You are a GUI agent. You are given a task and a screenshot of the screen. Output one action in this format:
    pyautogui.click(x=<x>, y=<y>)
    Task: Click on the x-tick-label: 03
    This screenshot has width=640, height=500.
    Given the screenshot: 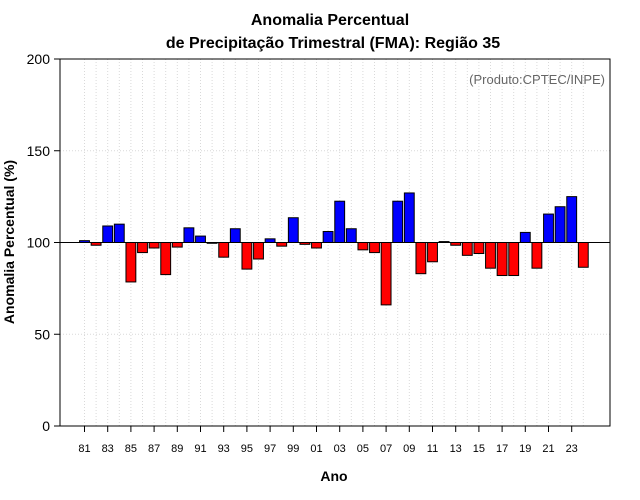 What is the action you would take?
    pyautogui.click(x=340, y=449)
    